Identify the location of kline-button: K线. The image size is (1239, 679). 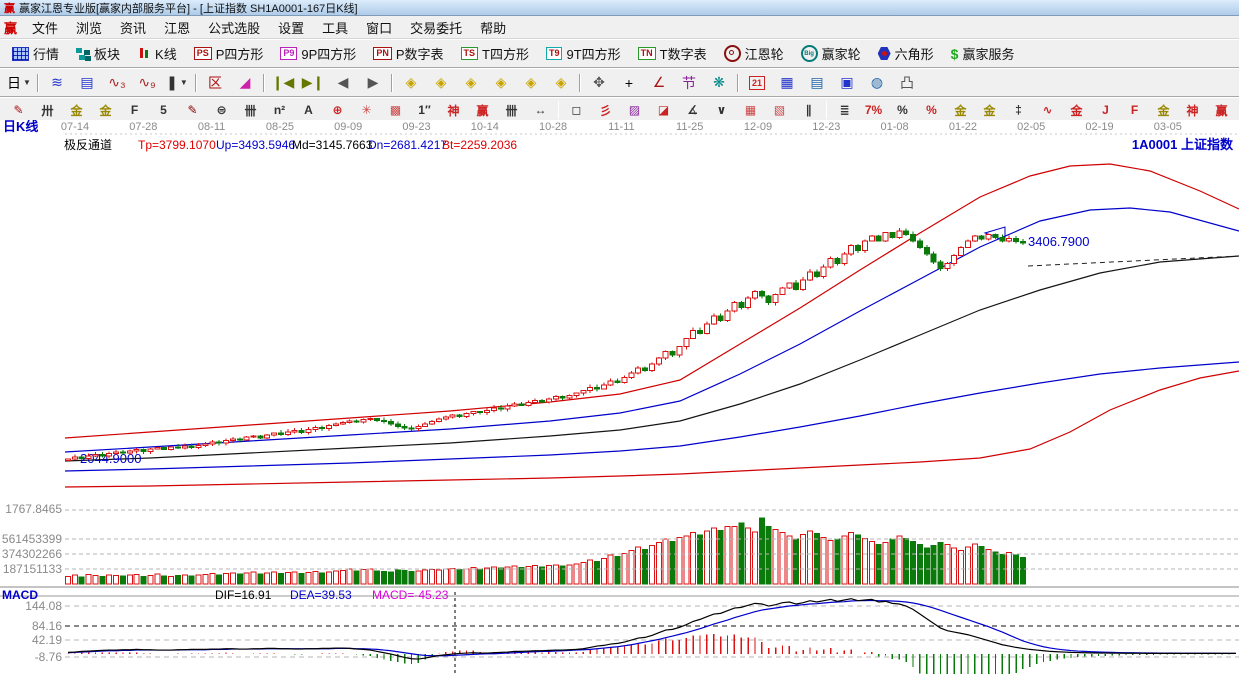
(157, 53).